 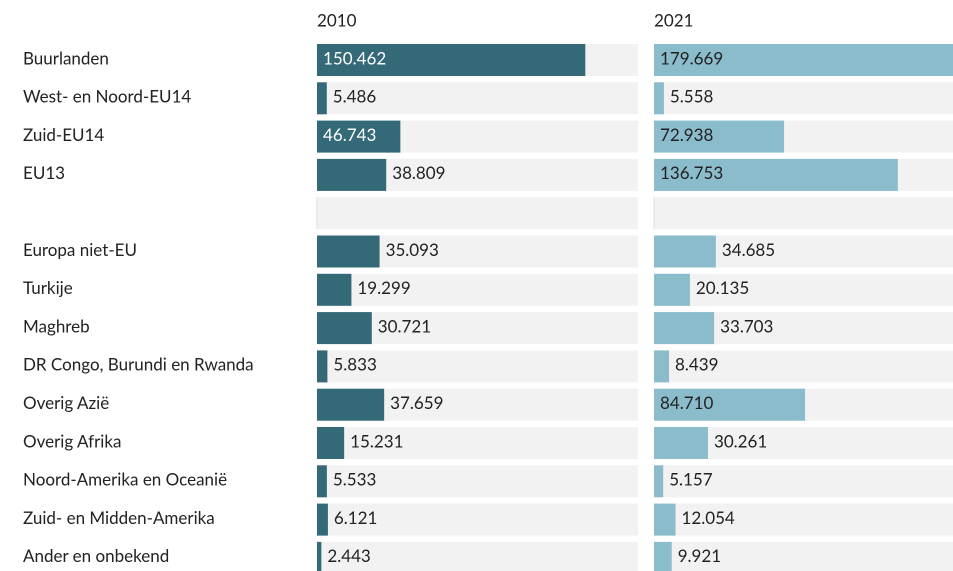 I want to click on value-label: 84.710, so click(x=686, y=402).